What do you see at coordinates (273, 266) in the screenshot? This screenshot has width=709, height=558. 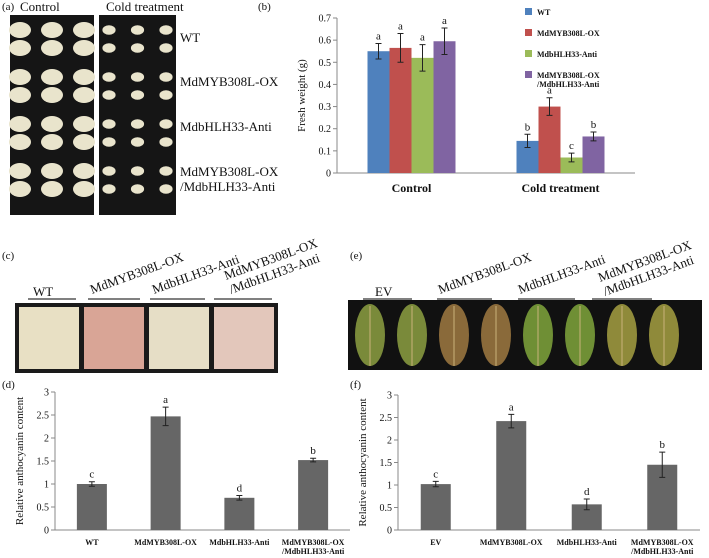 I see `sample-label: MdMYB308L-OX/MdbHLH33-Anti` at bounding box center [273, 266].